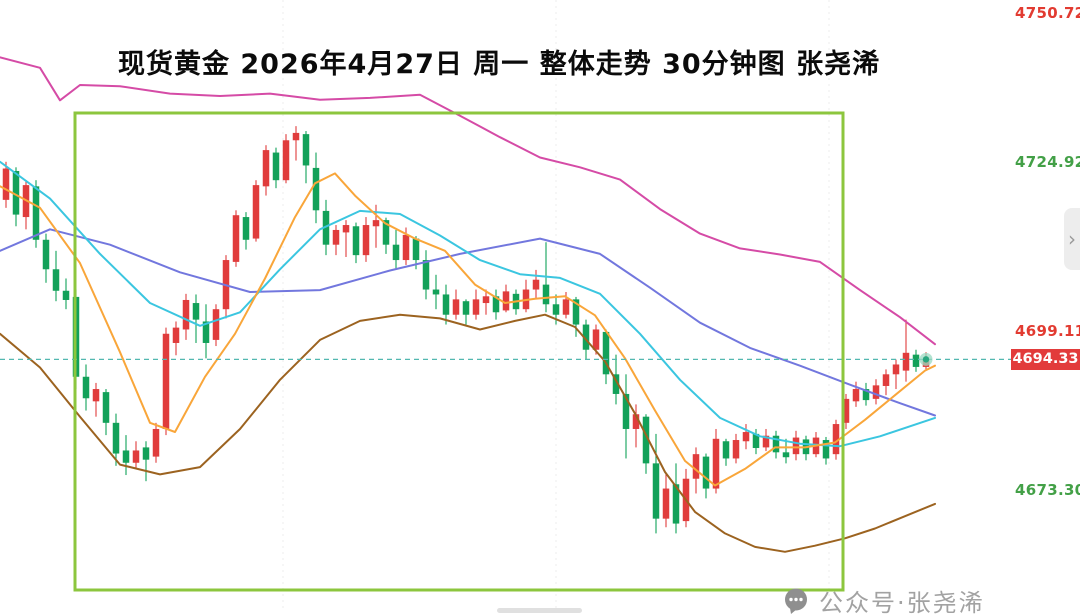  I want to click on price-axis-label: 4699.11, so click(1047, 331).